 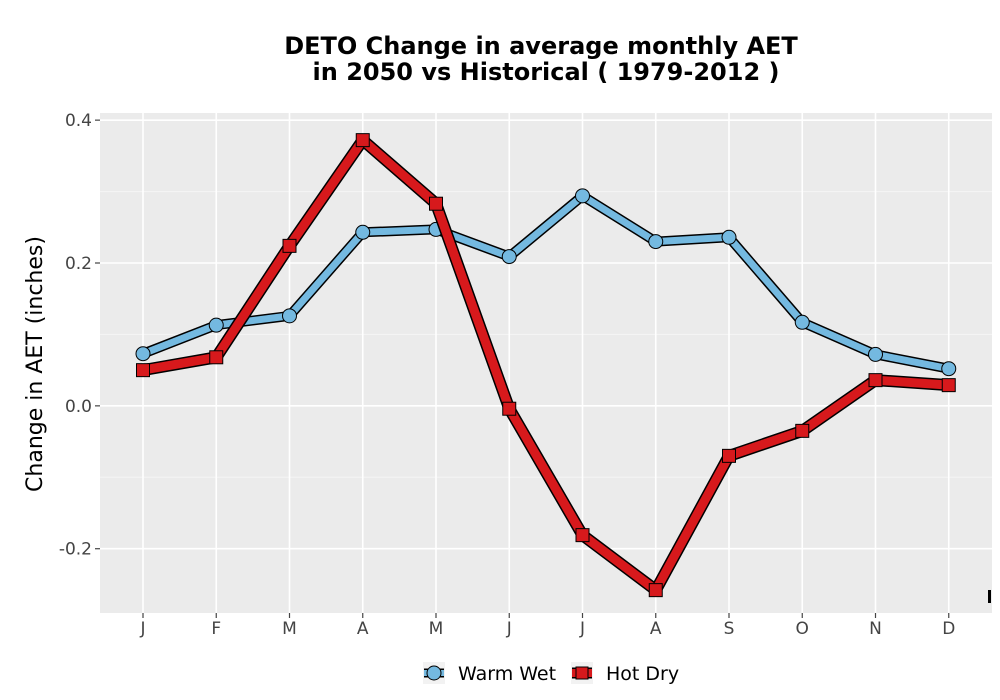 What do you see at coordinates (802, 629) in the screenshot?
I see `x-tick-label: O` at bounding box center [802, 629].